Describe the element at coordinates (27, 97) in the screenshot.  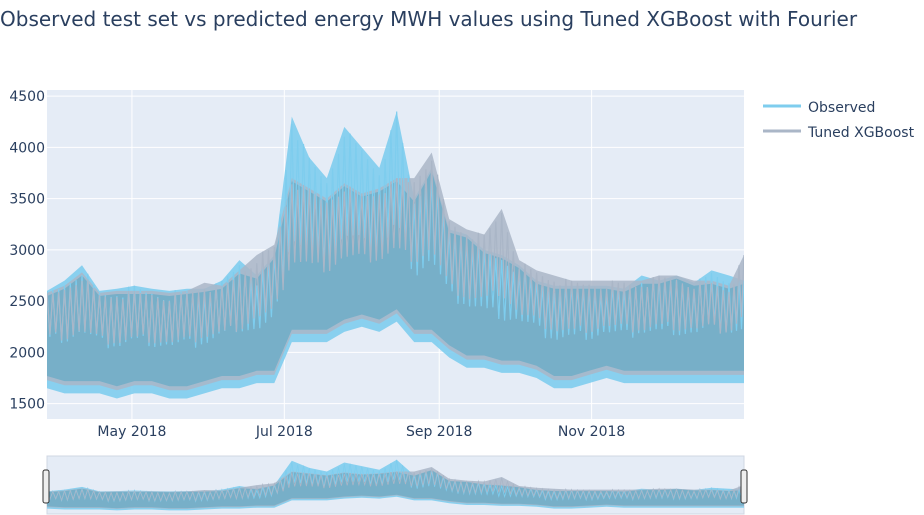
I see `y-tick-label: 4500` at that location.